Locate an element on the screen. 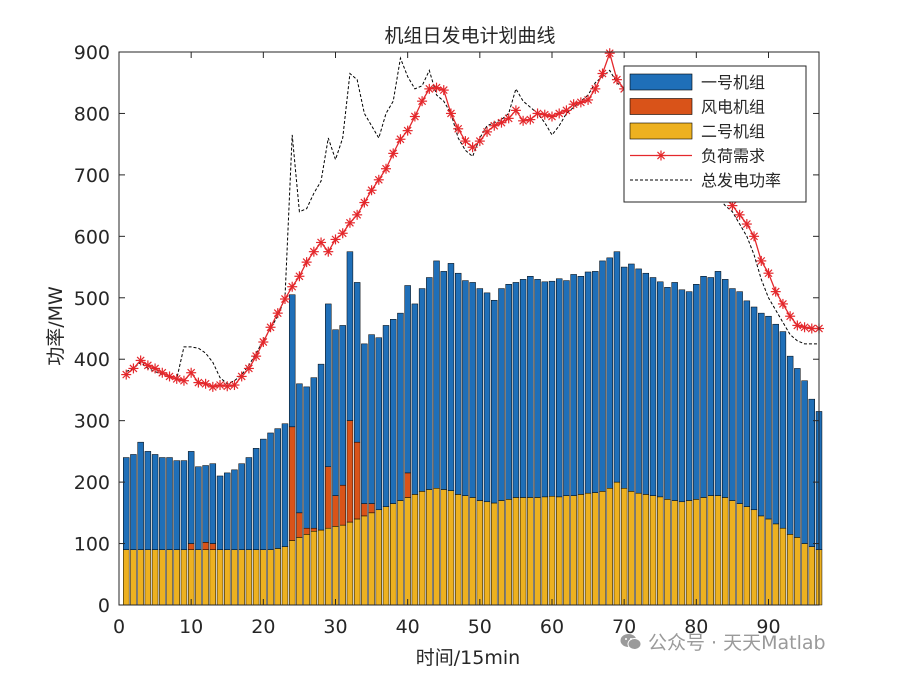 This screenshot has height=680, width=906. watermark: 公众号 · 天天Matlab is located at coordinates (723, 641).